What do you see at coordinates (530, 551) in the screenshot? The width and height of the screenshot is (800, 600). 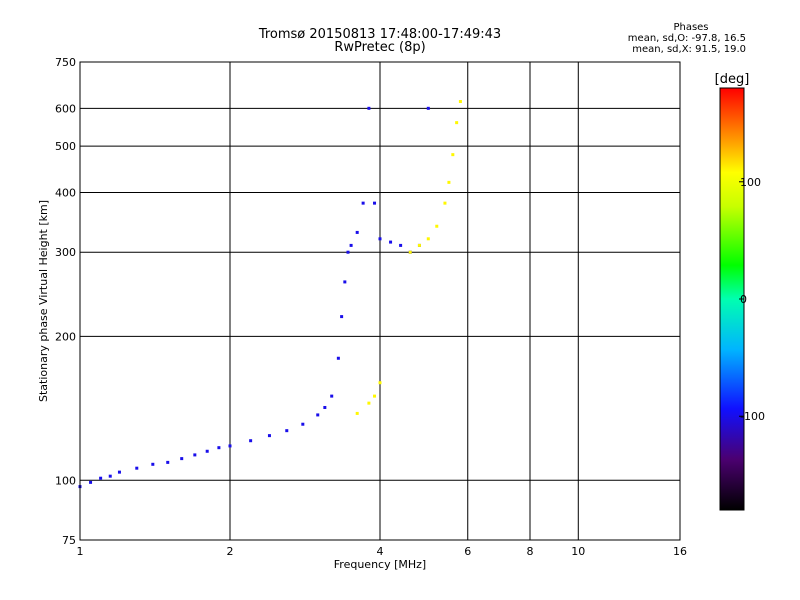 I see `x-tick-label: 8` at bounding box center [530, 551].